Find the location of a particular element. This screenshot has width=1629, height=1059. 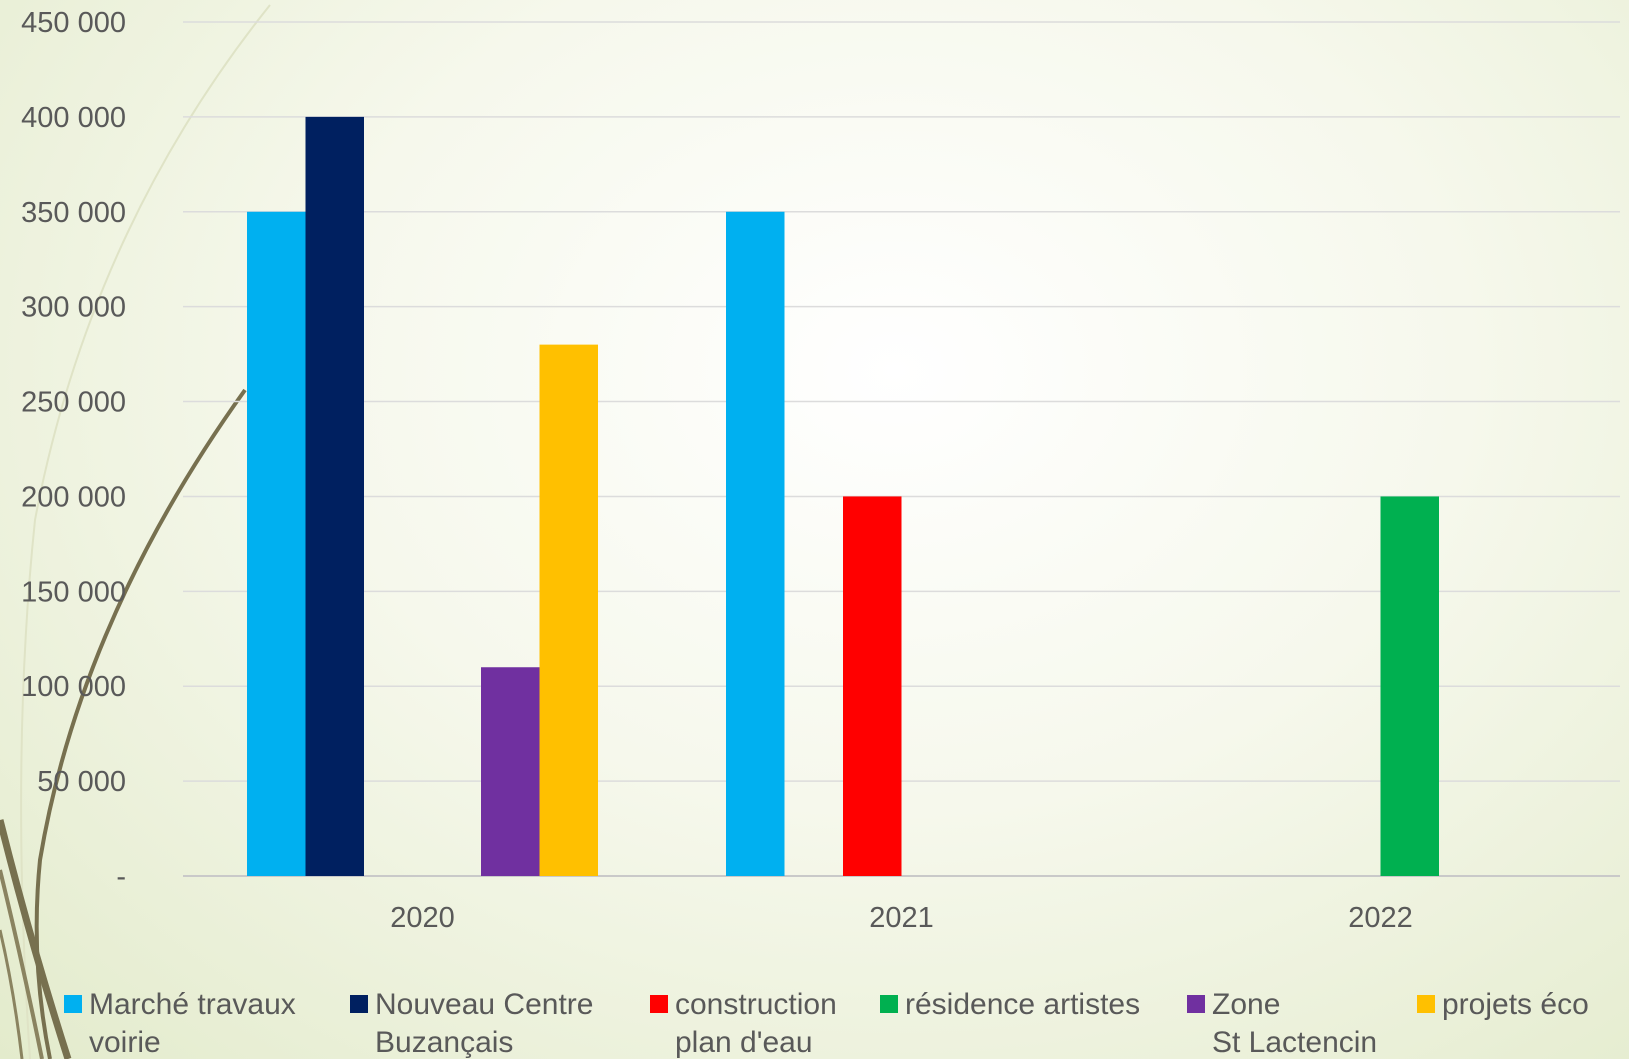

x-axis: 2020 2021 2022 is located at coordinates (901, 918).